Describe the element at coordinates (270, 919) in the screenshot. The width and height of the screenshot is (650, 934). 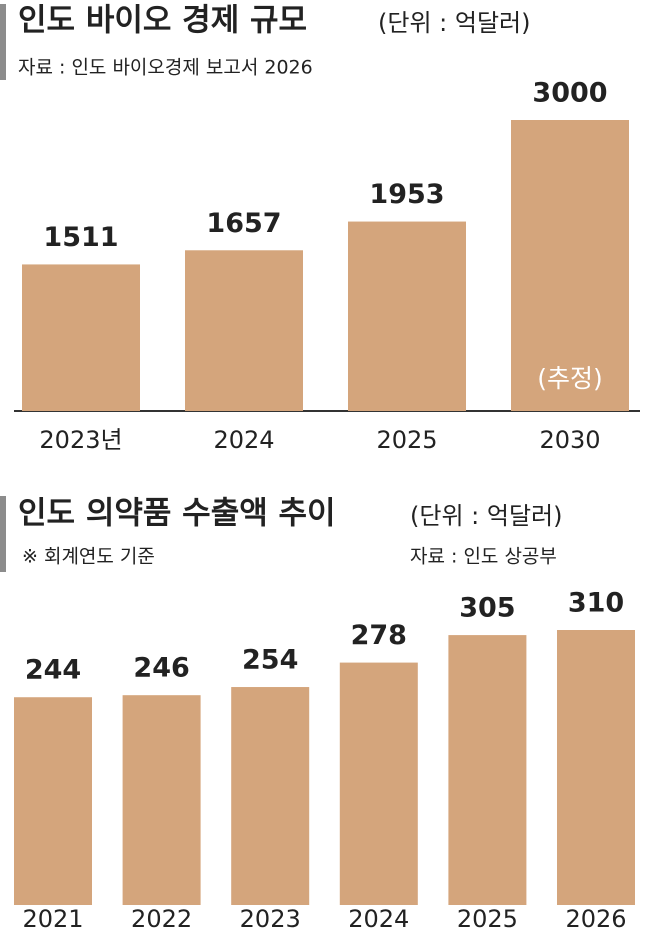
I see `x-tick-label: 2023` at that location.